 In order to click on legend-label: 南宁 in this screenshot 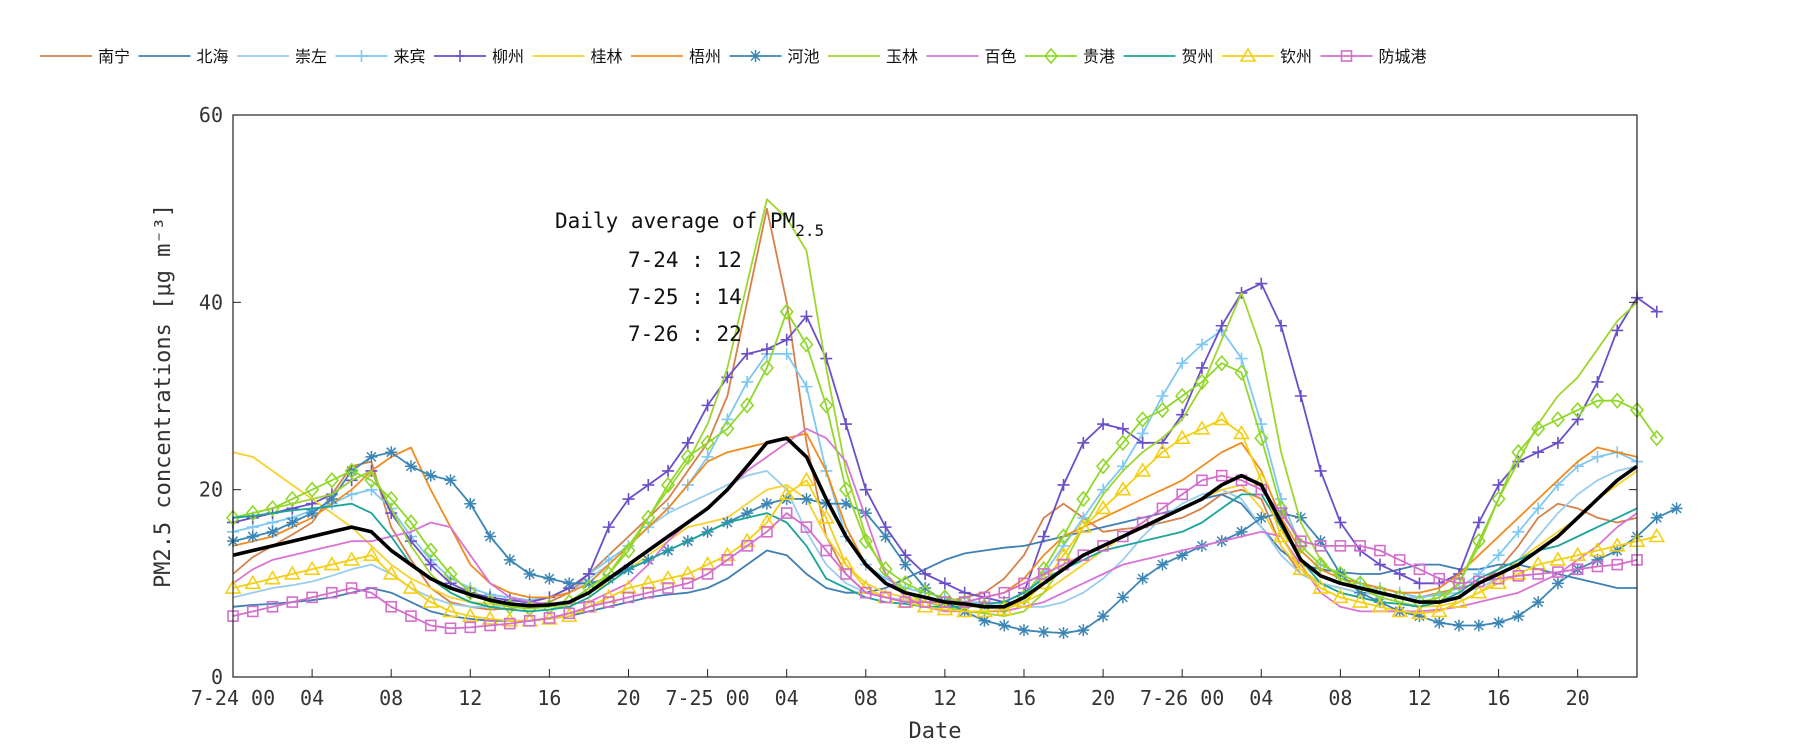, I will do `click(114, 56)`.